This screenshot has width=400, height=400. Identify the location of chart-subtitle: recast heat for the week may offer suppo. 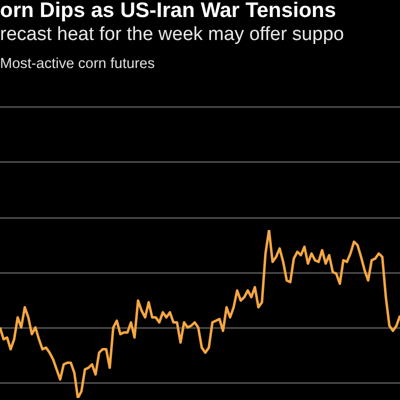
(172, 35).